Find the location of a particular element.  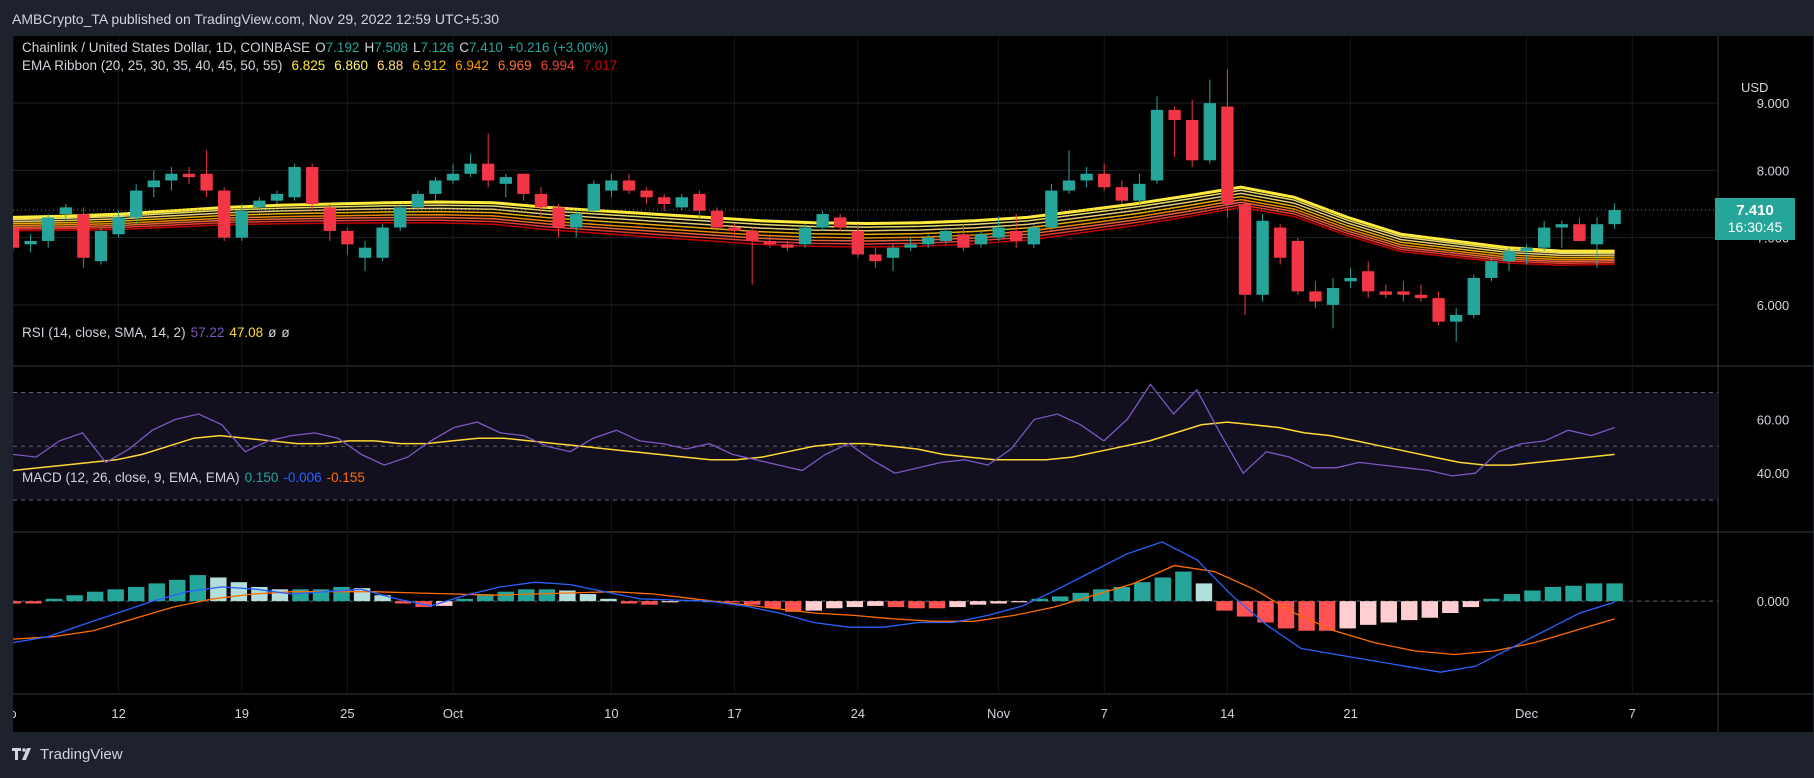

time-tick-label: 24 is located at coordinates (858, 713).